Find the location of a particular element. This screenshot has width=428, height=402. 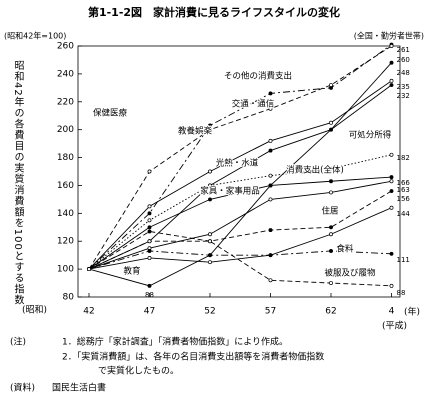

x-tick-label: 4 is located at coordinates (392, 312).